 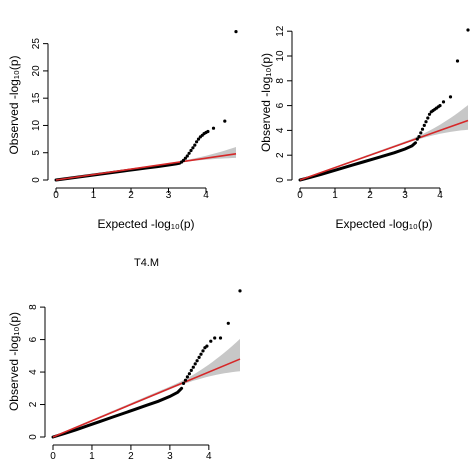 I want to click on y-tick-label: 12, so click(x=280, y=31).